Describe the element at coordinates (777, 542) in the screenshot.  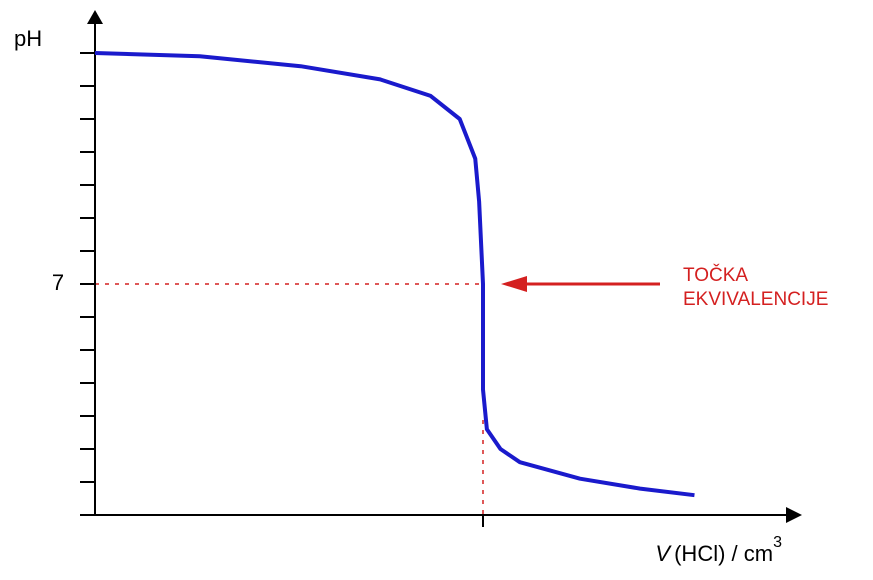
I see `x-label-superscript: 3` at that location.